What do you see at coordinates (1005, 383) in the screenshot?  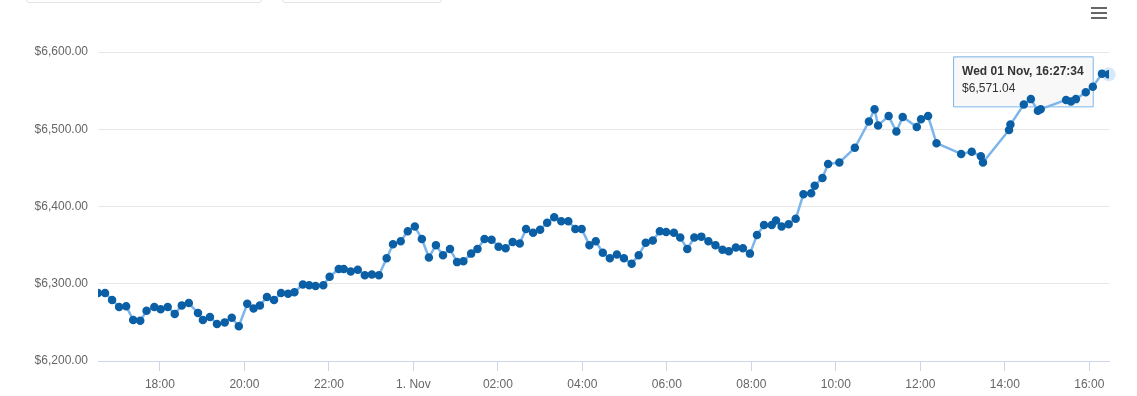 I see `x-tick-label: 14:00` at bounding box center [1005, 383].